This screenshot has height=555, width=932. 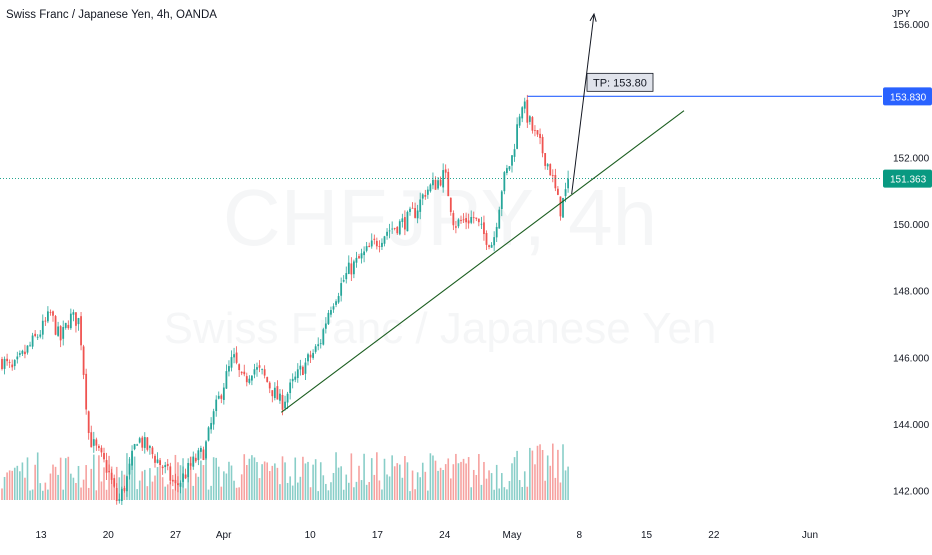 What do you see at coordinates (426, 535) in the screenshot?
I see `time-axis: 13 20 27 Apr 10 17 24 May 8 15 22 Jun` at bounding box center [426, 535].